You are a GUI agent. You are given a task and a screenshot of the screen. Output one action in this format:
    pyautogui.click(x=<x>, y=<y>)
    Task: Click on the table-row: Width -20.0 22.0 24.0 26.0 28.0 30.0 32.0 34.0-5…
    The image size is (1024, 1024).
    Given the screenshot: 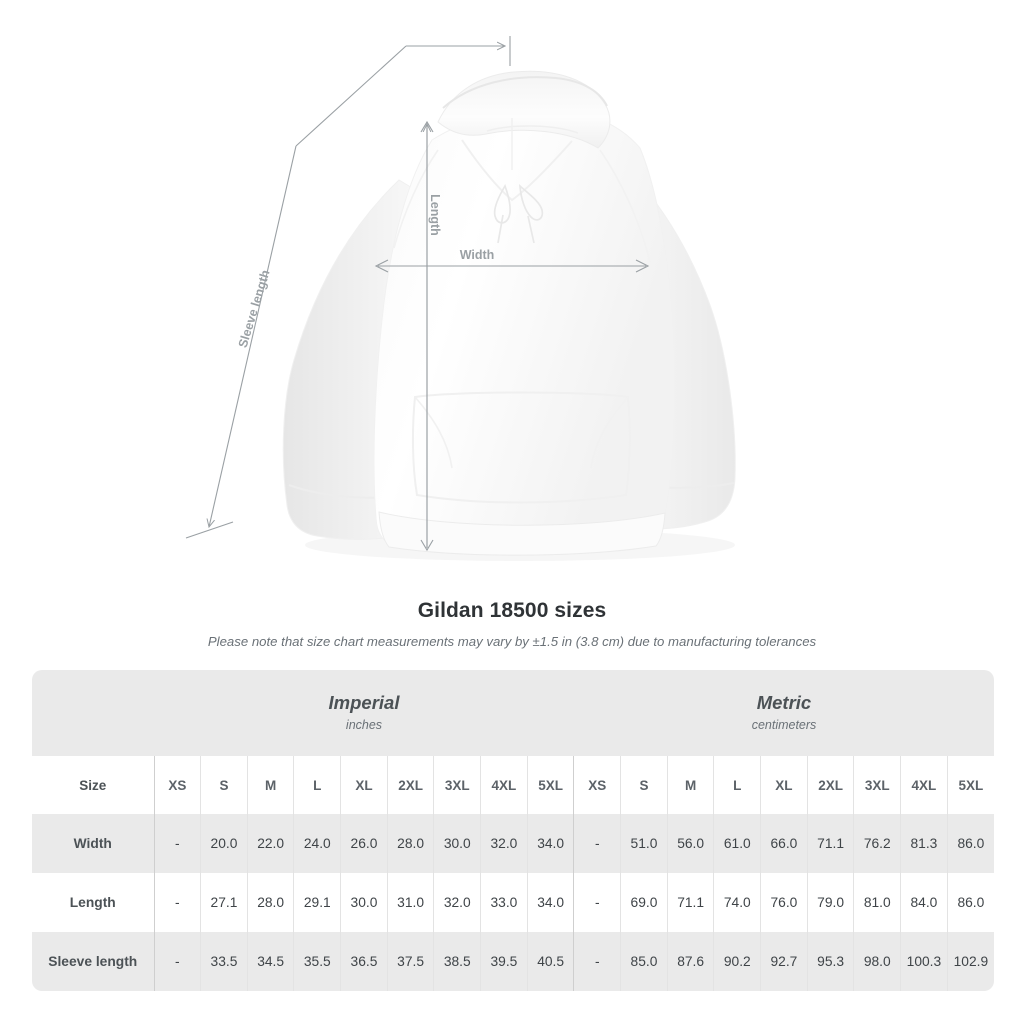 What is the action you would take?
    pyautogui.click(x=513, y=843)
    